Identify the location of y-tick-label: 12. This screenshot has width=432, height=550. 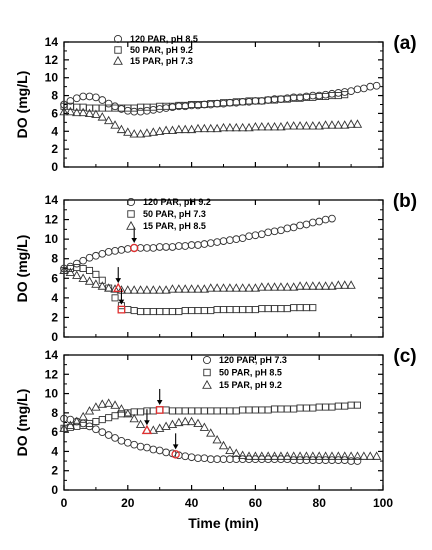
(52, 60).